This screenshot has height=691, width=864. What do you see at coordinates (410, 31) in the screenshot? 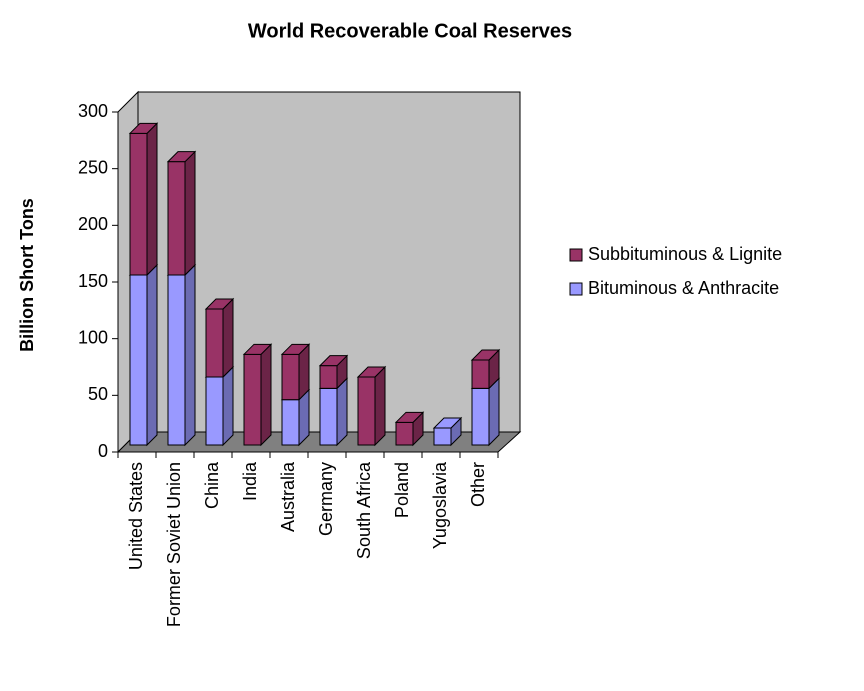
I see `chart-title: World Recoverable Coal Reserves` at bounding box center [410, 31].